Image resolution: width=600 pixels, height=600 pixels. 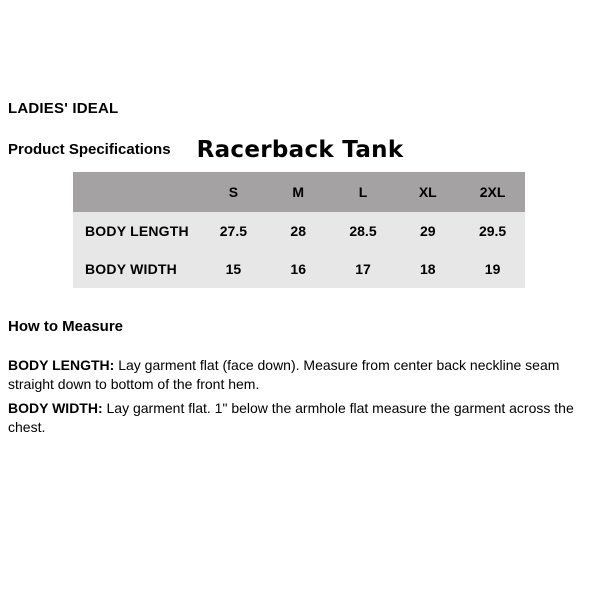 I want to click on how-to-measure-heading: How to Measure, so click(x=66, y=326).